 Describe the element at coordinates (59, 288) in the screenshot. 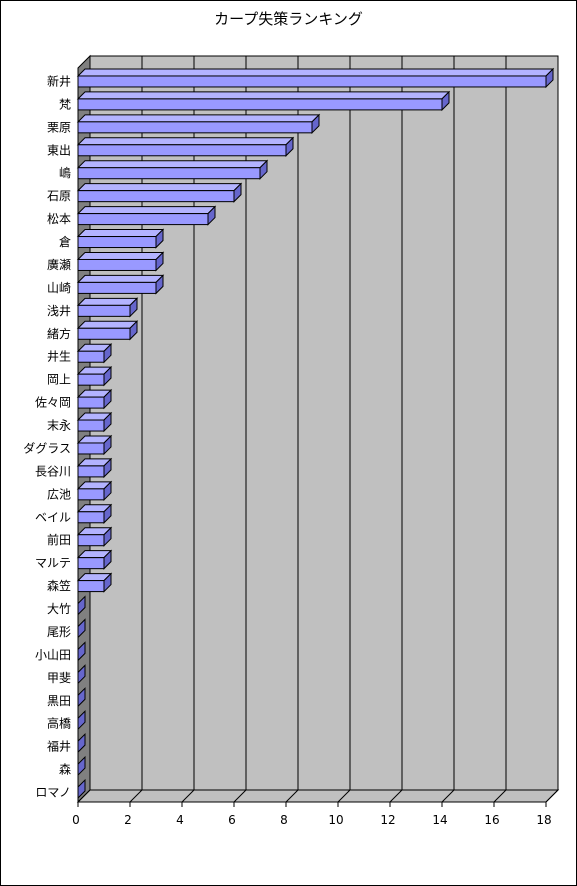

I see `category-label: 山崎` at that location.